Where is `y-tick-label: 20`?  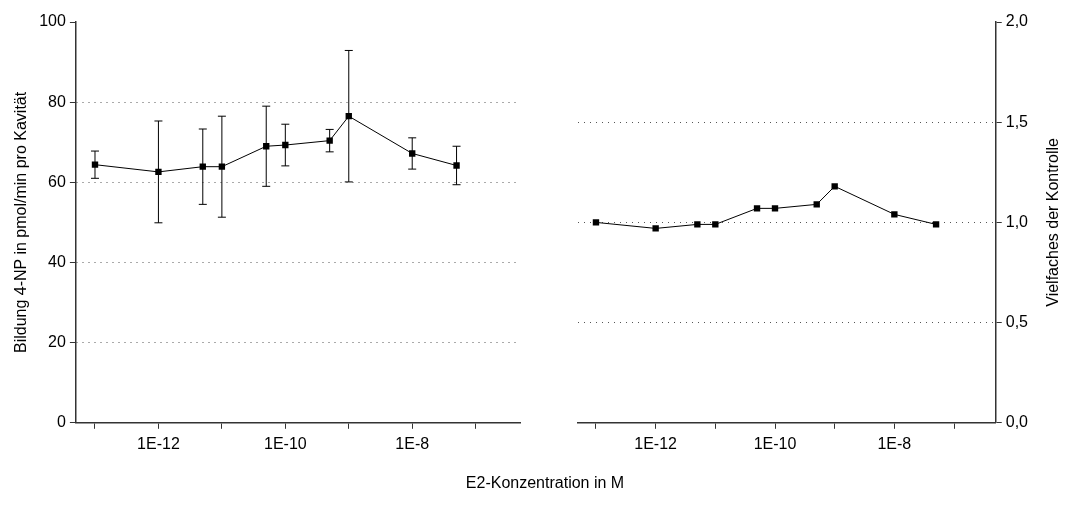 y-tick-label: 20 is located at coordinates (57, 342).